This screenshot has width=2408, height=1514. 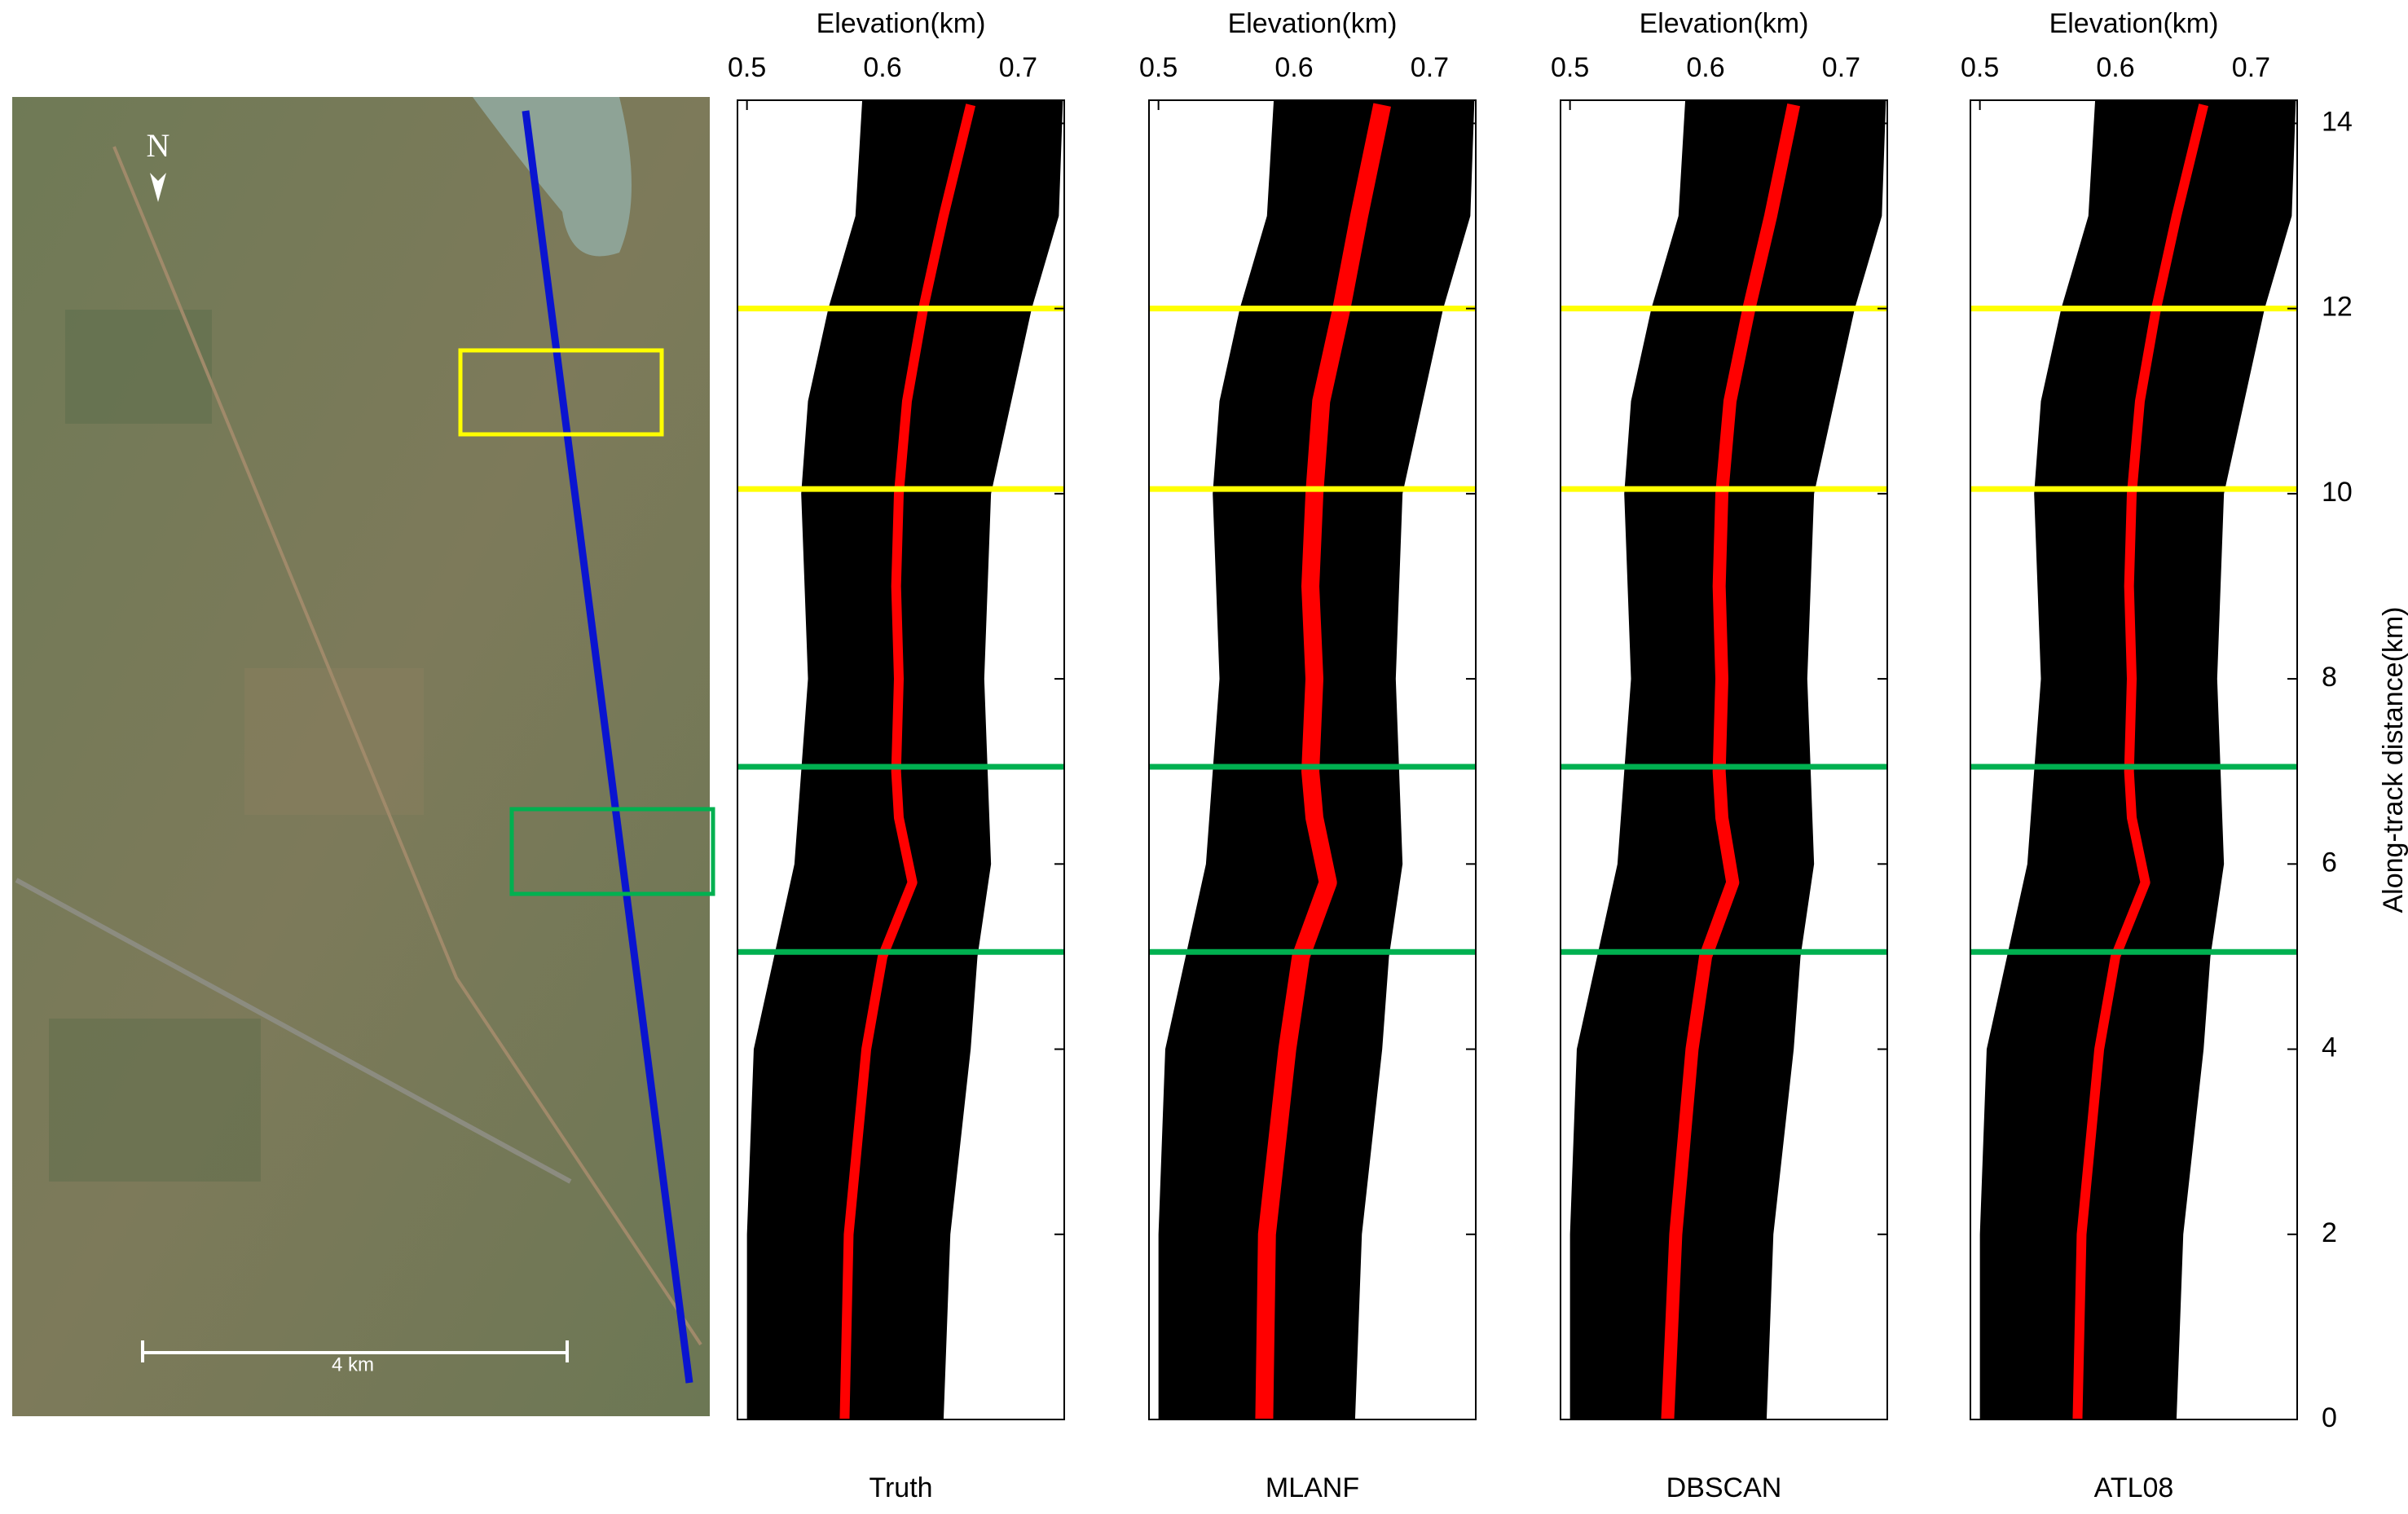 What do you see at coordinates (612, 851) in the screenshot?
I see `green-box` at bounding box center [612, 851].